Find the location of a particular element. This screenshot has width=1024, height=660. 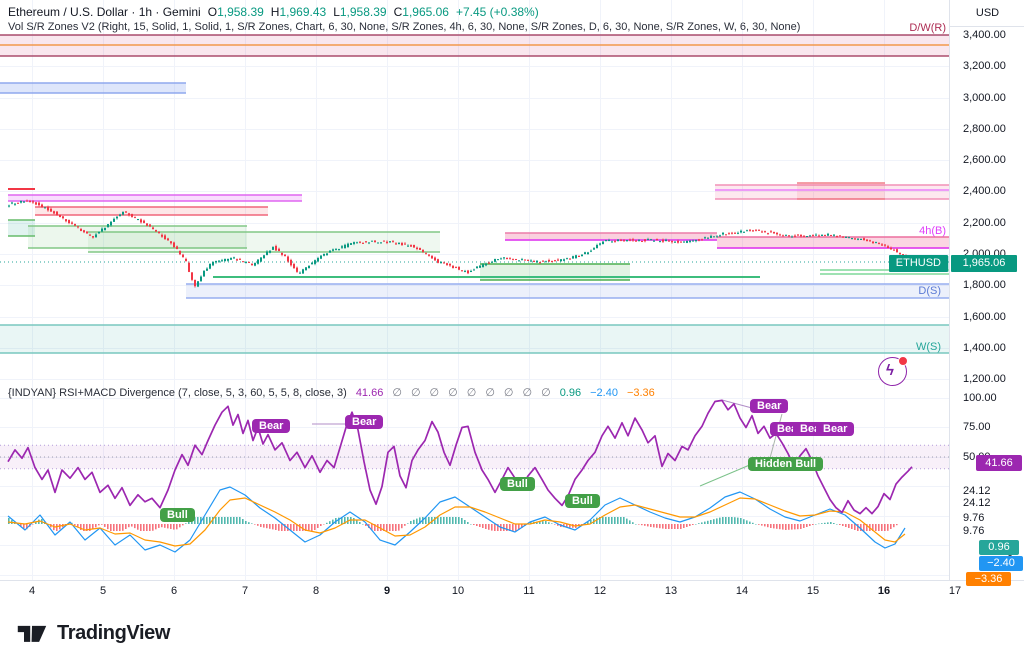

bull-divergence-label: Hidden Bull is located at coordinates (786, 464).